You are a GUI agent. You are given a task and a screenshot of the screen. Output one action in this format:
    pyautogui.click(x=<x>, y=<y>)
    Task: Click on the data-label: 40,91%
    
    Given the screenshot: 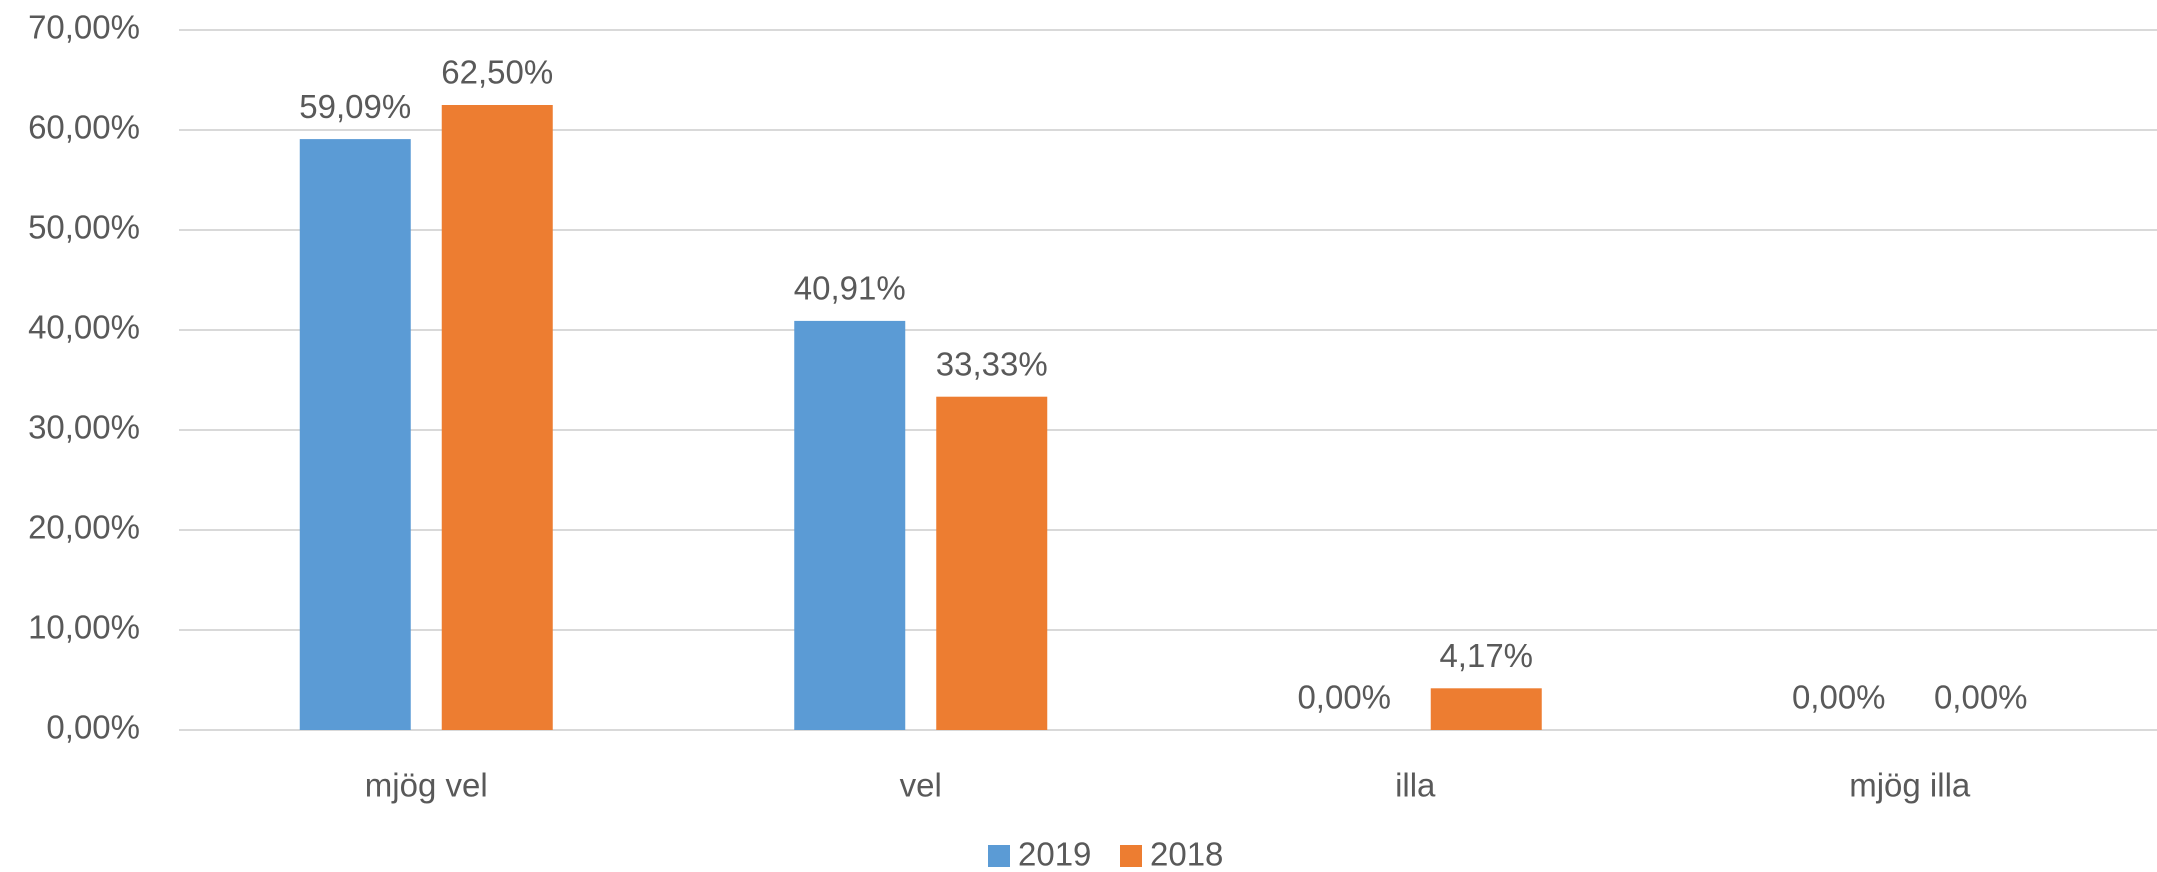 What is the action you would take?
    pyautogui.click(x=850, y=288)
    